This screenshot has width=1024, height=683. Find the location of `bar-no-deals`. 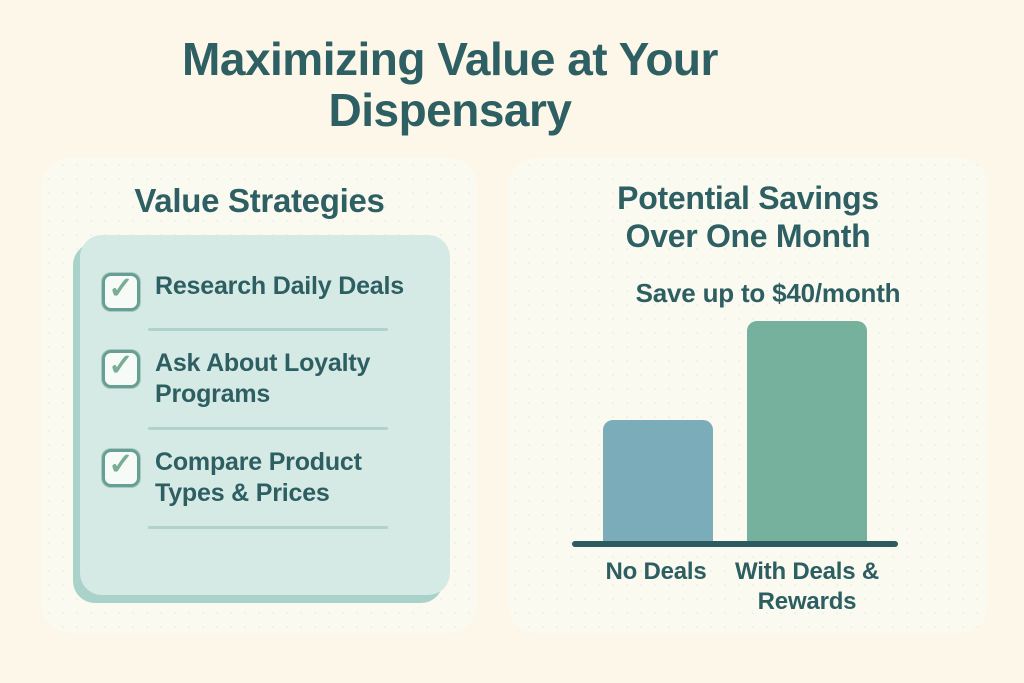

bar-no-deals is located at coordinates (658, 480).